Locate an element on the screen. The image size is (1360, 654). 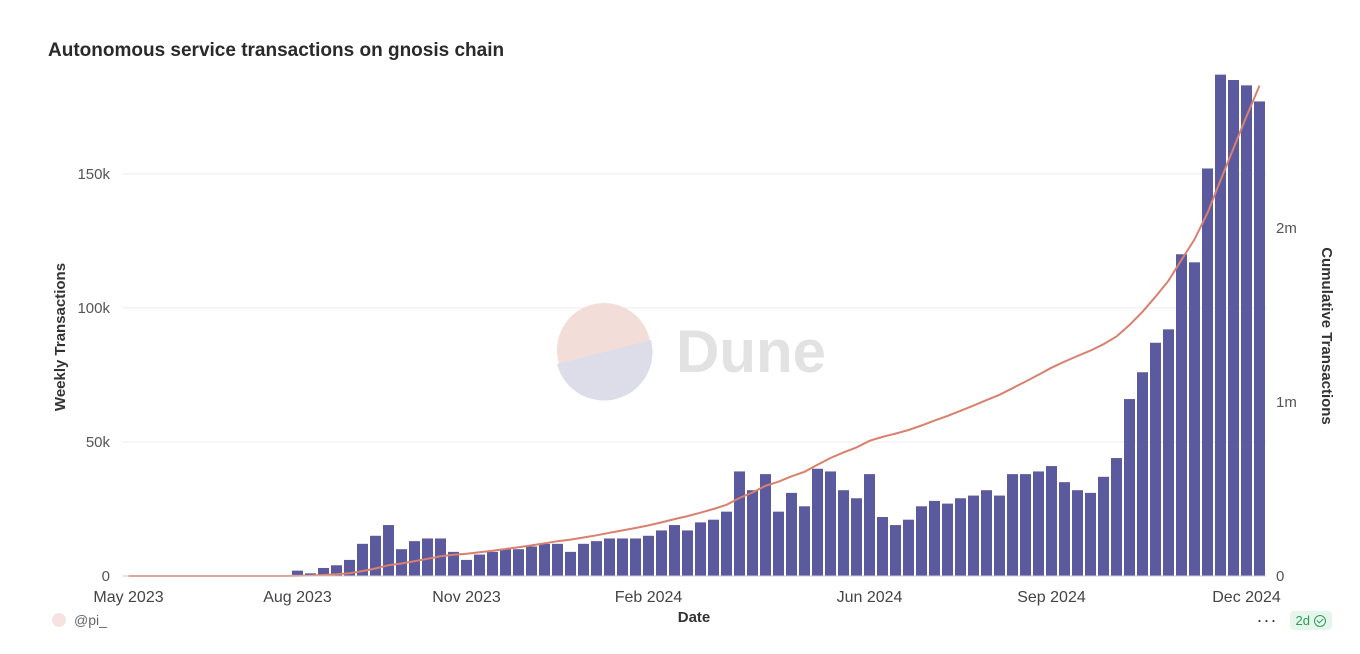
x-tick-label: May 2023 is located at coordinates (128, 597).